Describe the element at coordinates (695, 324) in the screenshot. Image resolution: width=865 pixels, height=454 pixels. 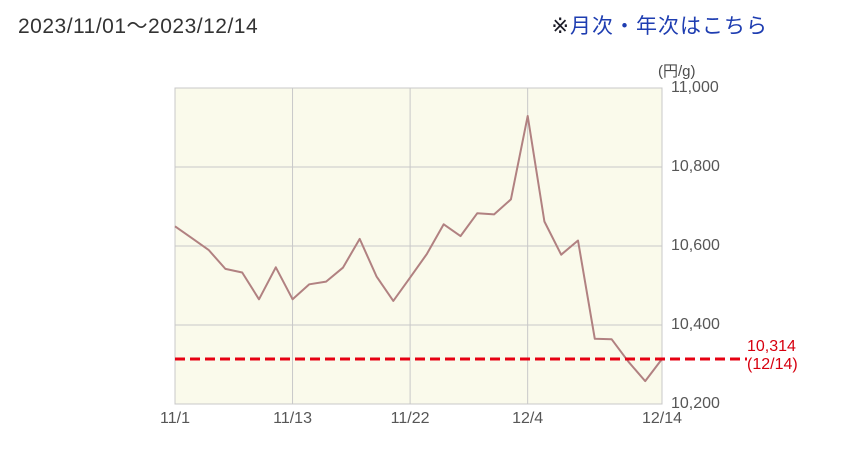
I see `y-axis-tick-label: 10,400` at that location.